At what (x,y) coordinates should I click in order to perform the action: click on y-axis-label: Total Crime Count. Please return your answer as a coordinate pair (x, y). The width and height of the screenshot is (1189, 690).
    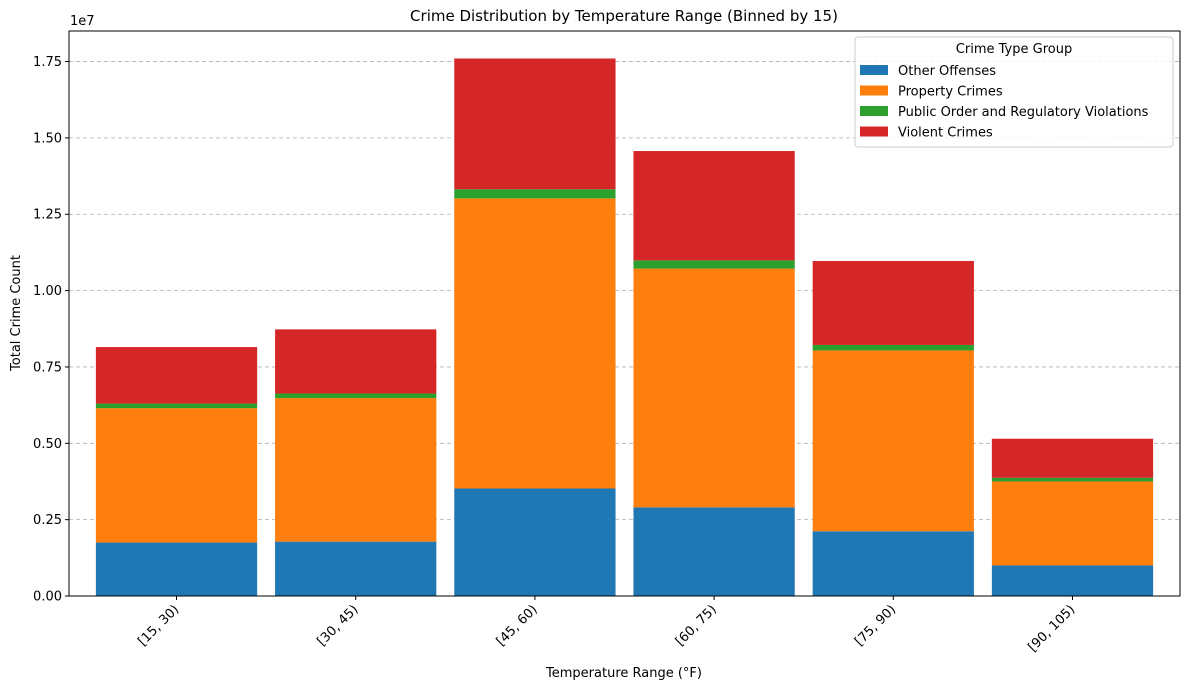
    Looking at the image, I should click on (16, 313).